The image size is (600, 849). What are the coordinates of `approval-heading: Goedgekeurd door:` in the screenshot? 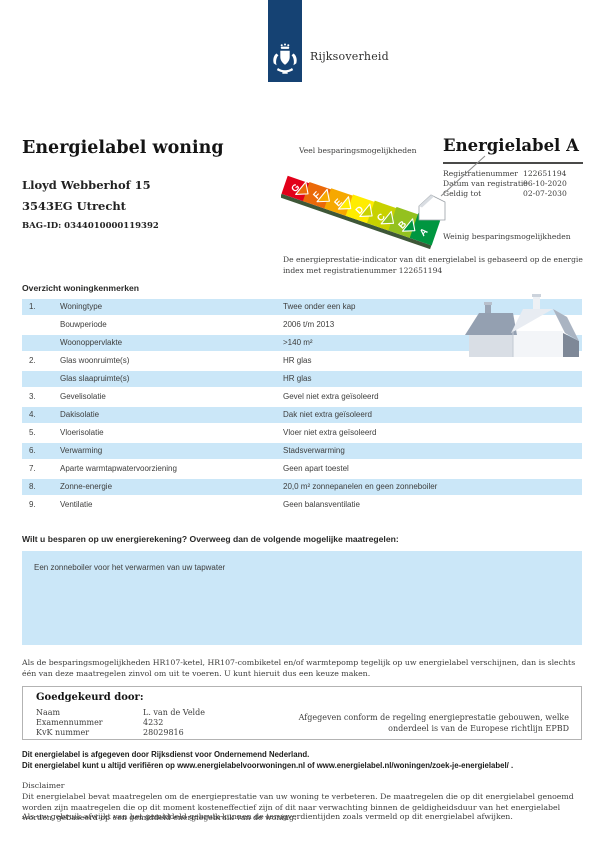 It's located at (90, 697).